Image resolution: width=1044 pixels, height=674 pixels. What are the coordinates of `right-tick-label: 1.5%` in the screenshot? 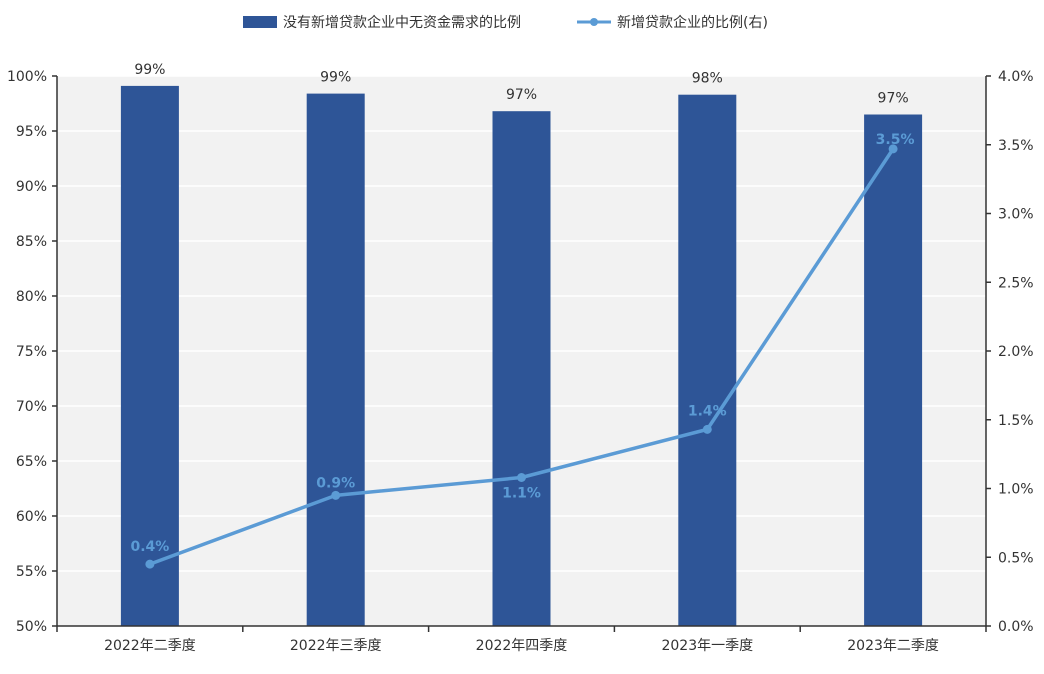 It's located at (1016, 421).